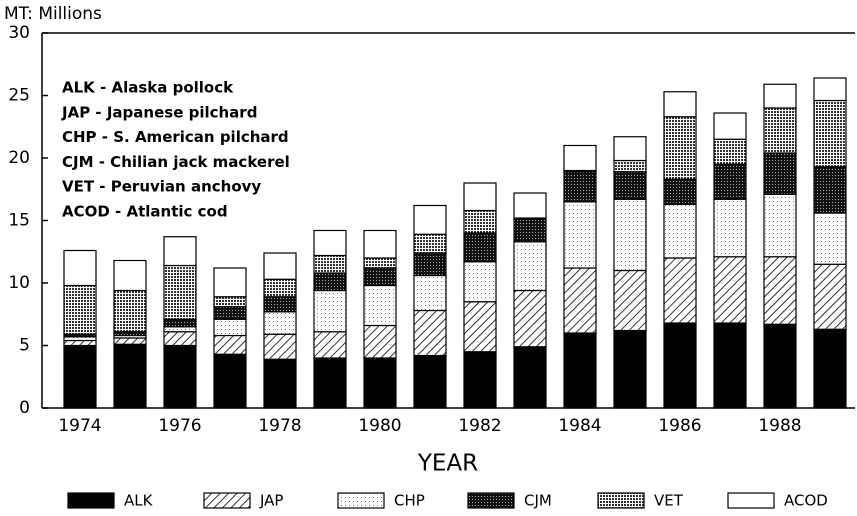  Describe the element at coordinates (53, 14) in the screenshot. I see `y-axis-label: MT: Millions` at that location.